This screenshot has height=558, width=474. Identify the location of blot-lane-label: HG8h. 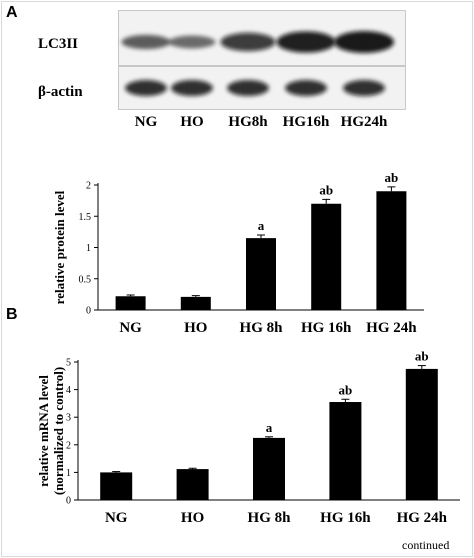
(248, 122).